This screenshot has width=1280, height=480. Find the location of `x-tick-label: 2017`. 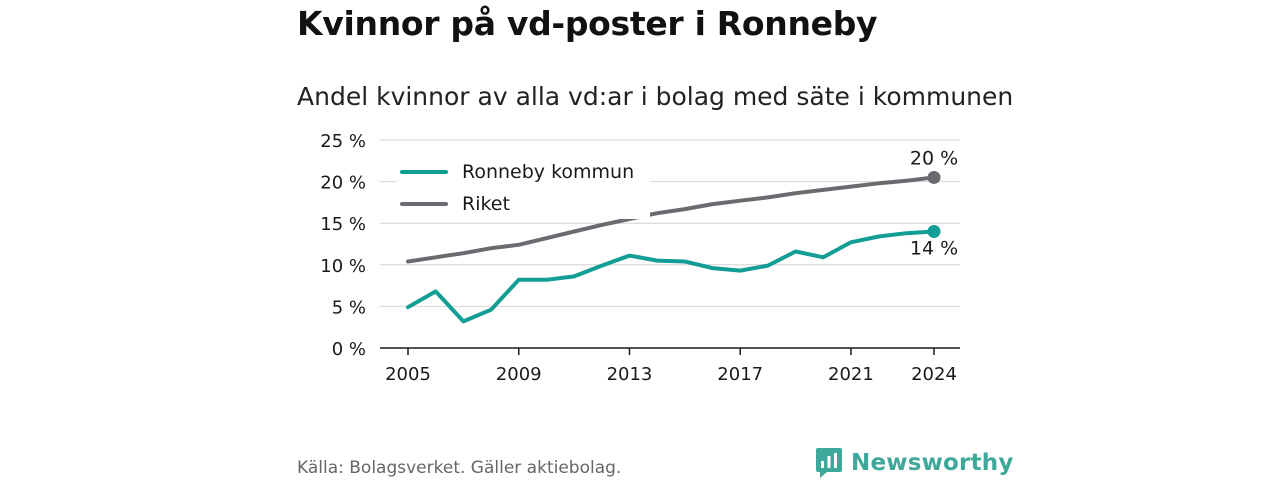

x-tick-label: 2017 is located at coordinates (740, 374).